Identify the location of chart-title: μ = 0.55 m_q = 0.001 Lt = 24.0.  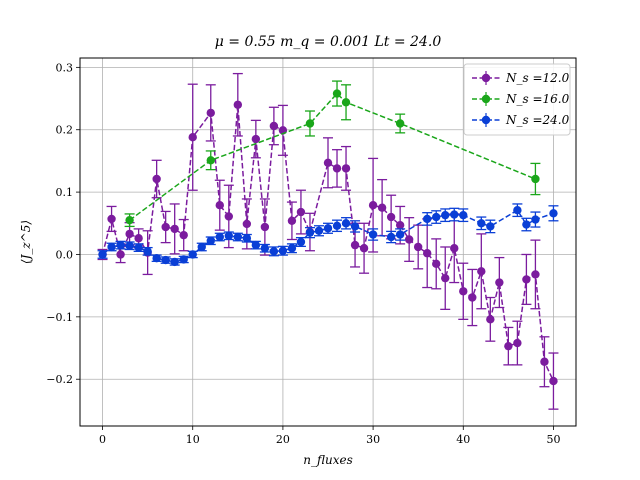
(328, 42).